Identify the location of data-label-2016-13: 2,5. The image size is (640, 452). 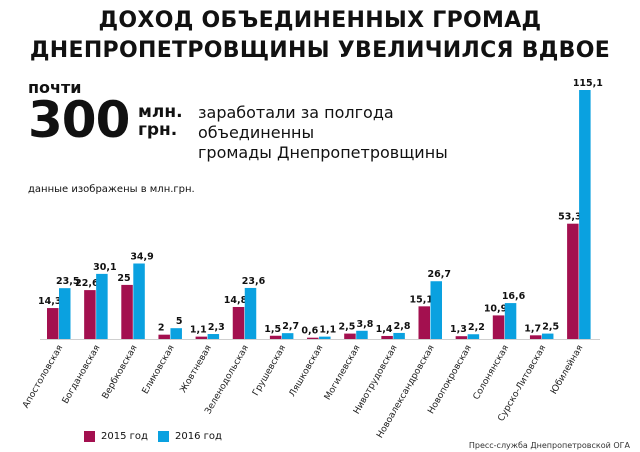
(550, 327).